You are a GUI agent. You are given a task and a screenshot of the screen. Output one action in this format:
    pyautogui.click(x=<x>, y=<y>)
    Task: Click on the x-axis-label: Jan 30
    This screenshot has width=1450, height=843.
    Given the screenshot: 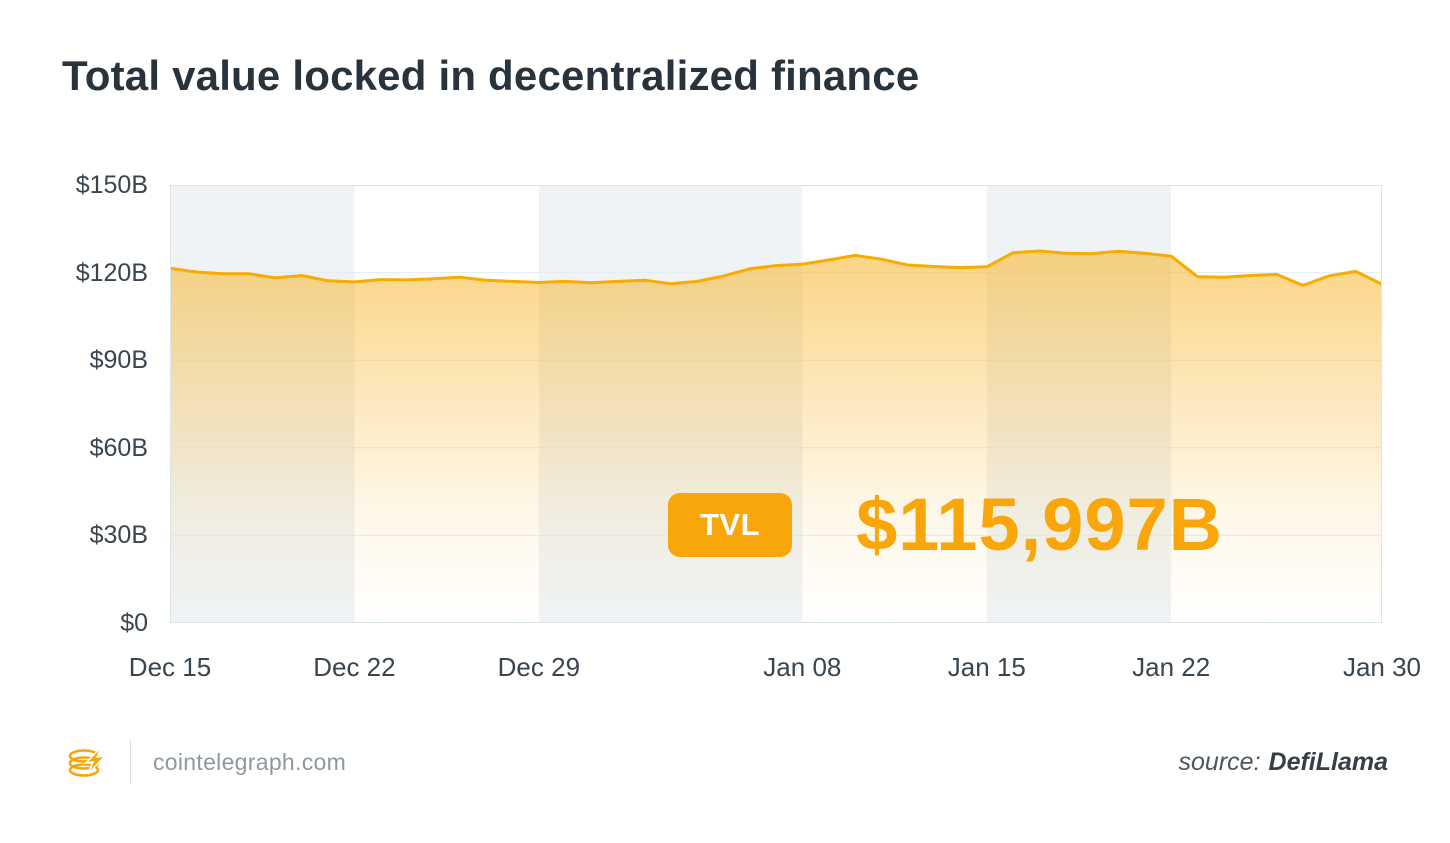 What is the action you would take?
    pyautogui.click(x=1382, y=667)
    